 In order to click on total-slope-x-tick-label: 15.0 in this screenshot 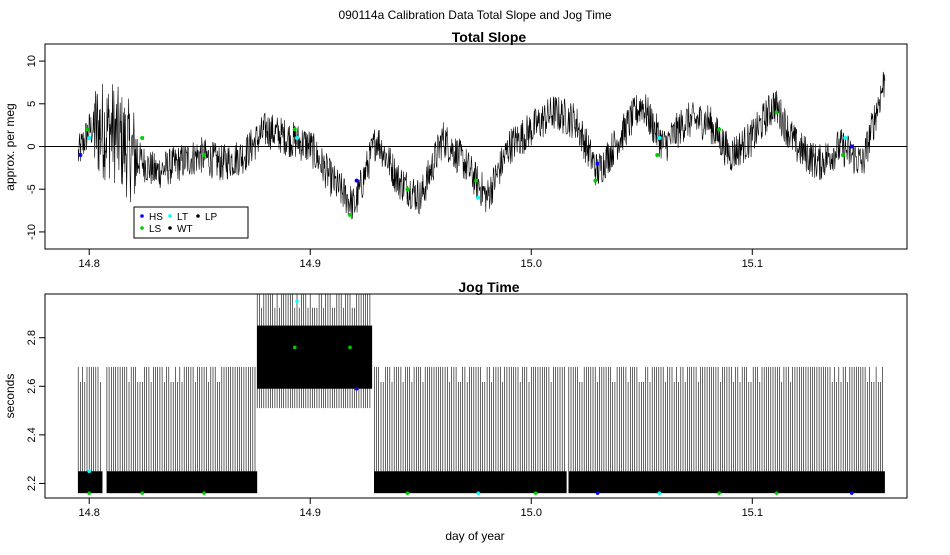, I will do `click(531, 264)`.